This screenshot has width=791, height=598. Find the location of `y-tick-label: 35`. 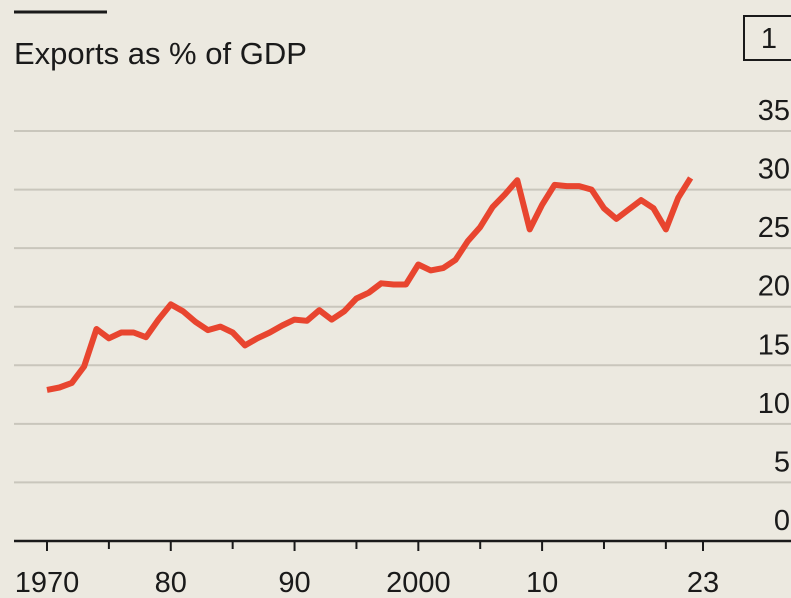

y-tick-label: 35 is located at coordinates (774, 111).